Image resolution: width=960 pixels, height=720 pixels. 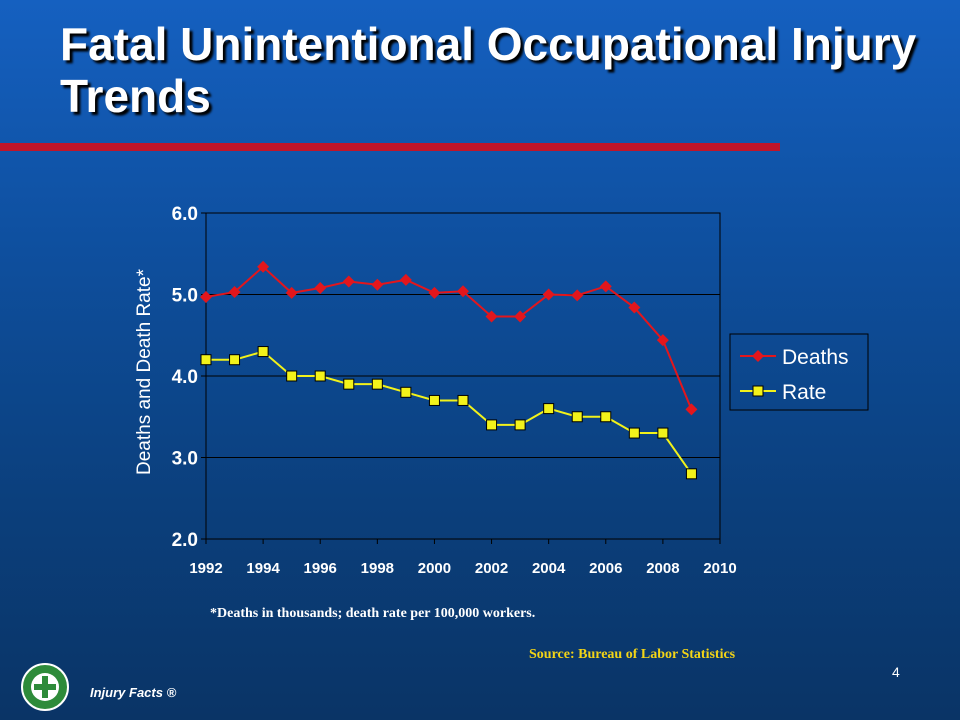 What do you see at coordinates (185, 214) in the screenshot?
I see `y-tick-label: 6.0` at bounding box center [185, 214].